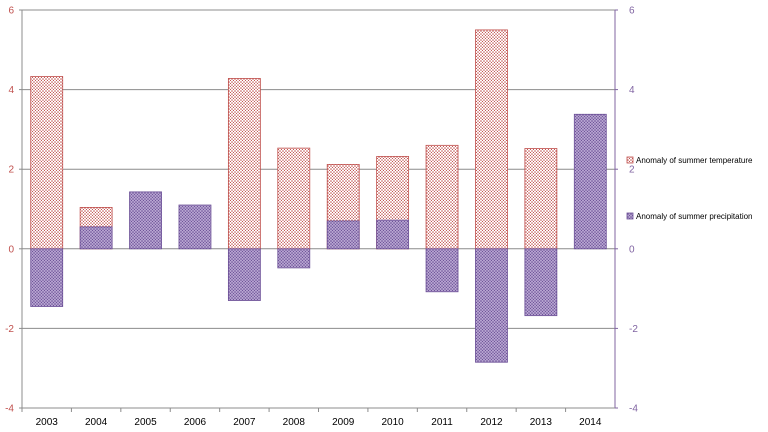 The width and height of the screenshot is (768, 432). I want to click on bar-precipitation-2008, so click(294, 258).